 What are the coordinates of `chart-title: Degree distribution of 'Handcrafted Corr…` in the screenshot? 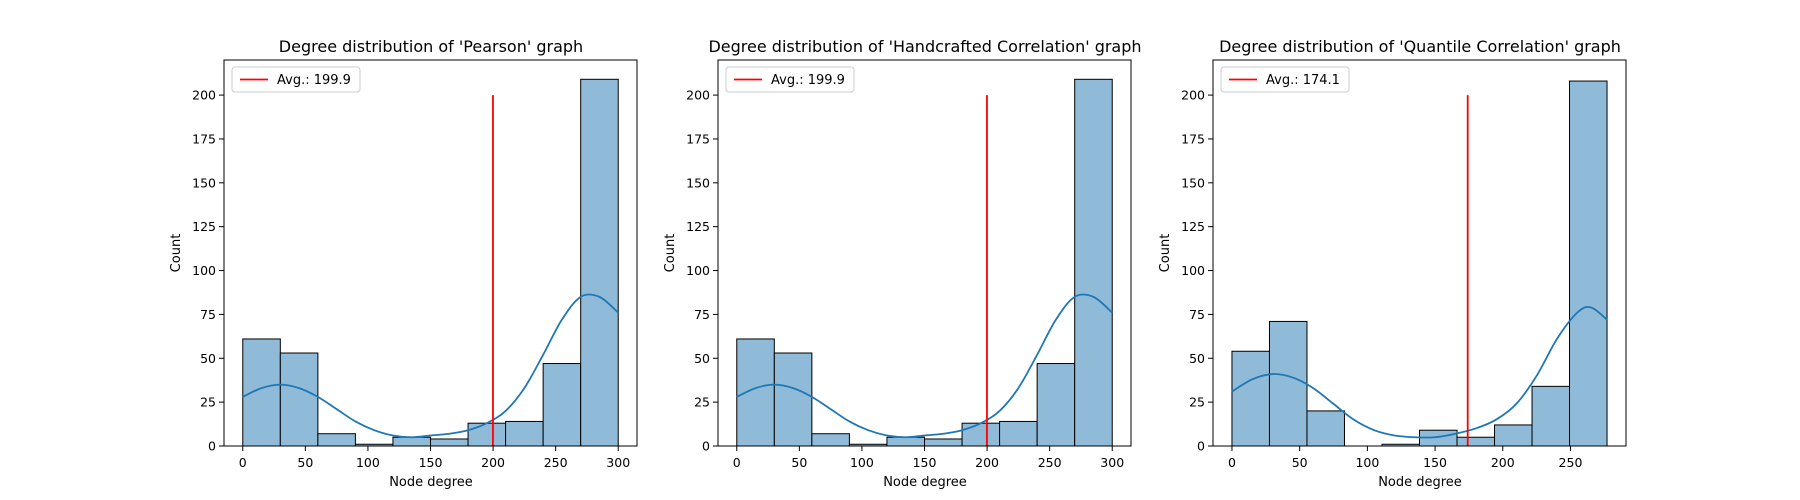 It's located at (924, 46).